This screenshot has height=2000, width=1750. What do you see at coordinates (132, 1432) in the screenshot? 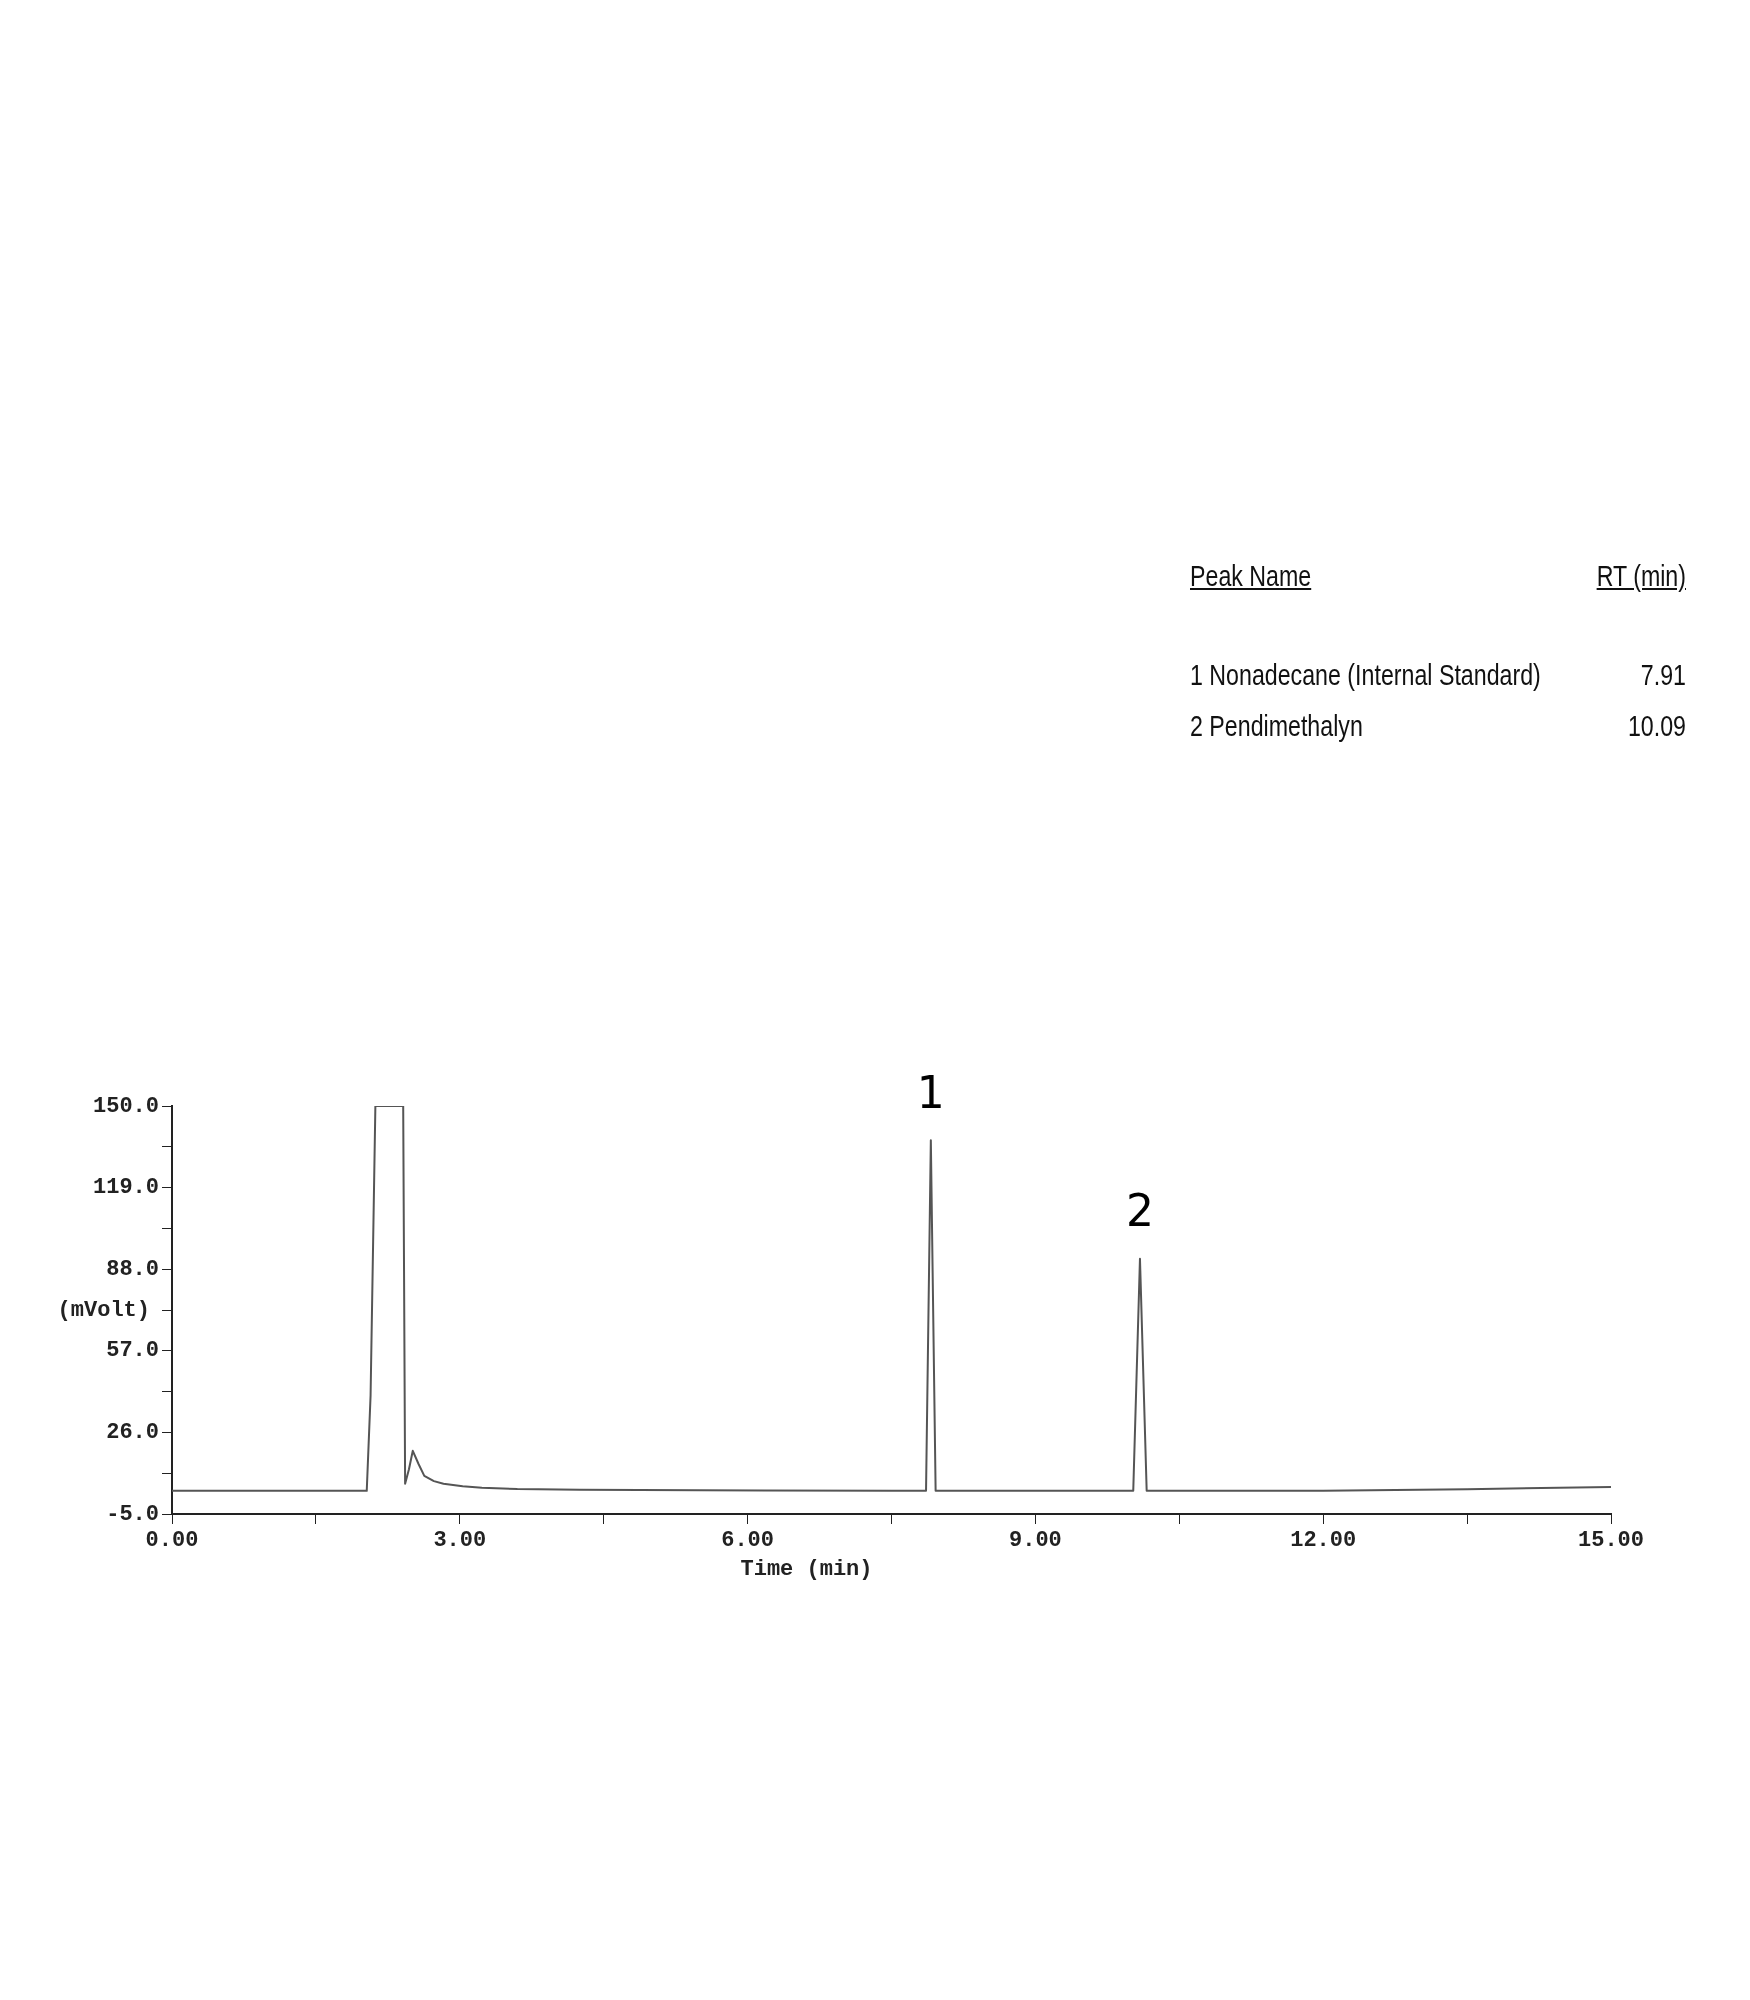
I see `y-tick-label: 26.0` at bounding box center [132, 1432].